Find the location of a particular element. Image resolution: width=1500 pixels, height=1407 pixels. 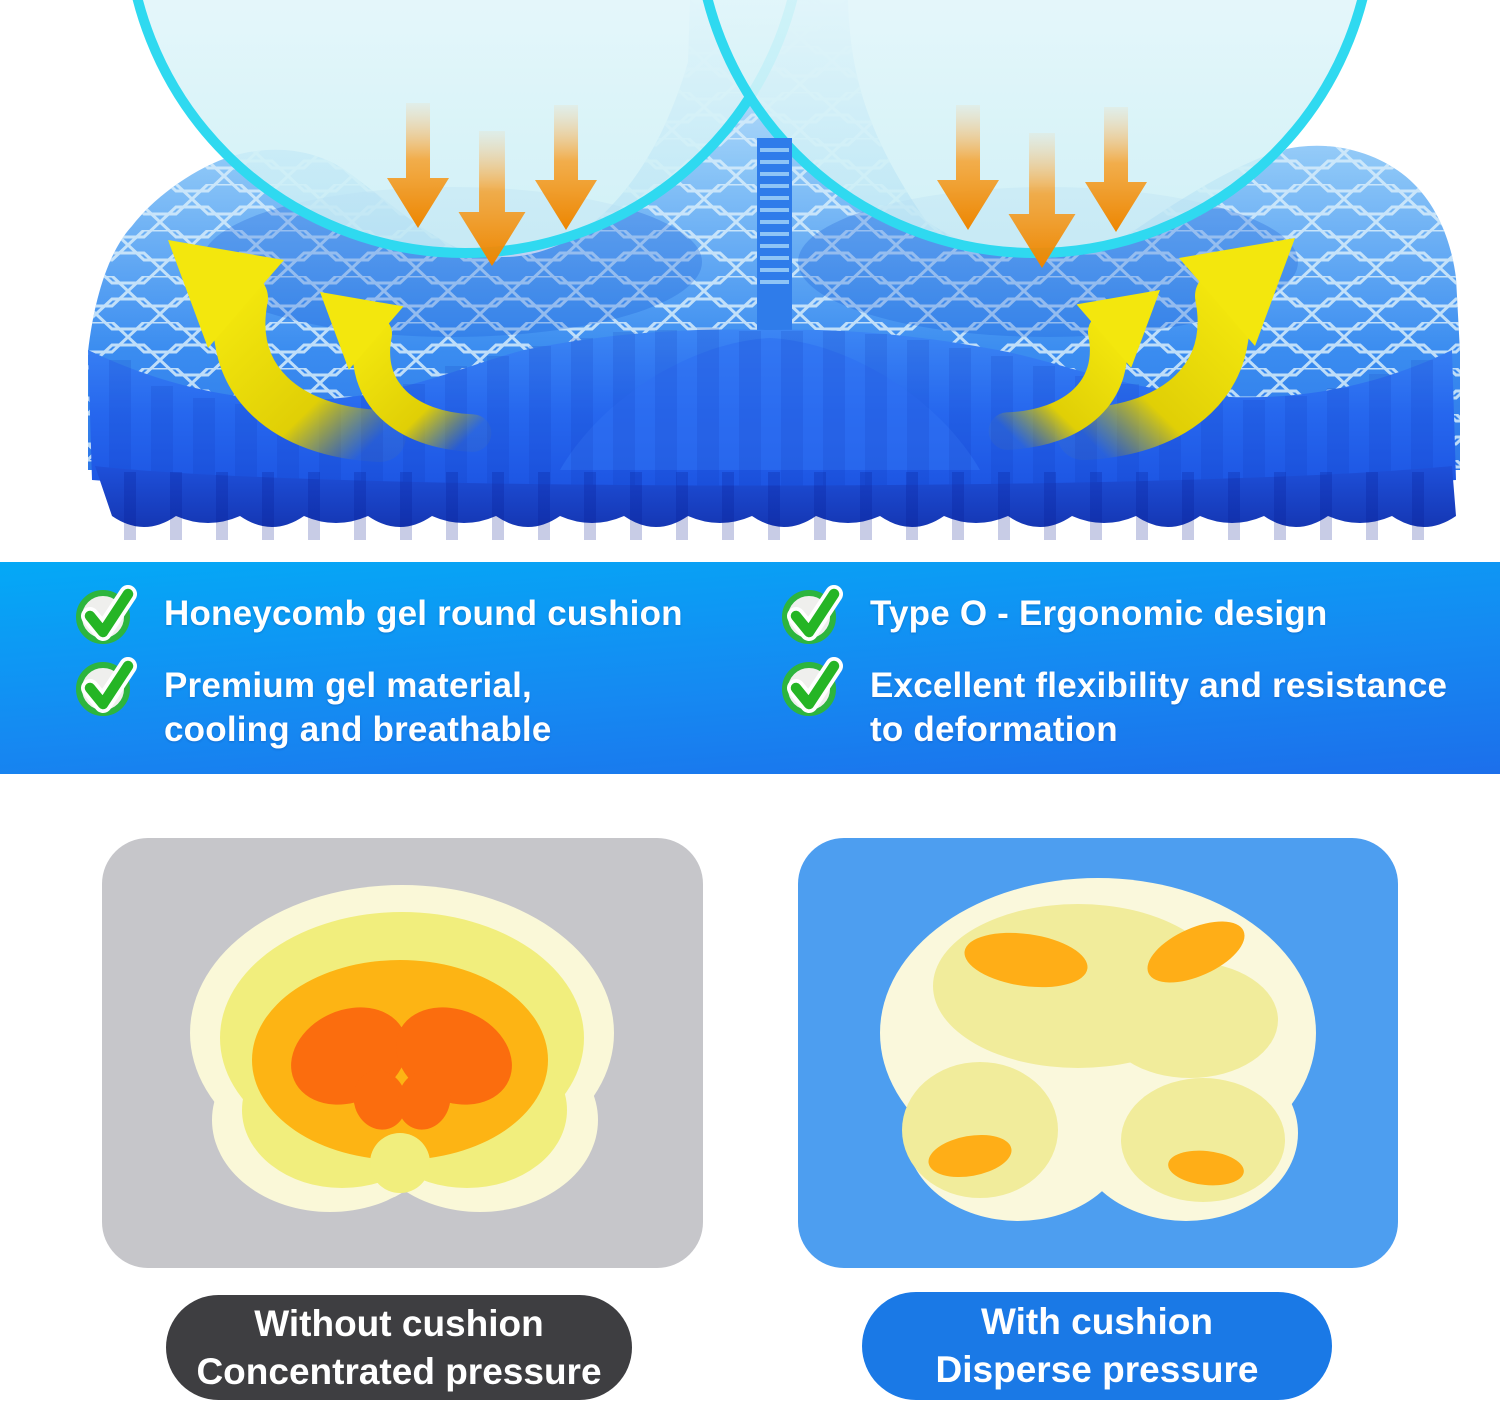

concentrated-pressure-map is located at coordinates (402, 1066).